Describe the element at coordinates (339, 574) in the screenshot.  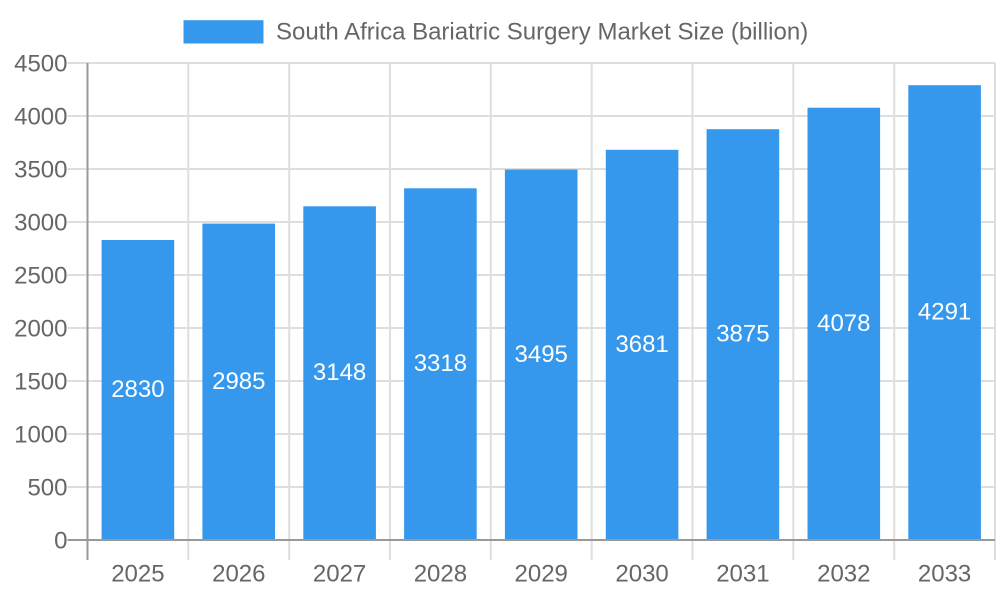
I see `svg-text: 2027` at that location.